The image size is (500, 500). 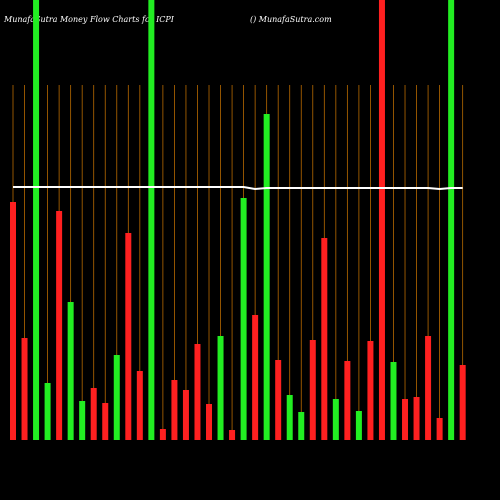 What do you see at coordinates (238, 188) in the screenshot?
I see `money-flow-line` at bounding box center [238, 188].